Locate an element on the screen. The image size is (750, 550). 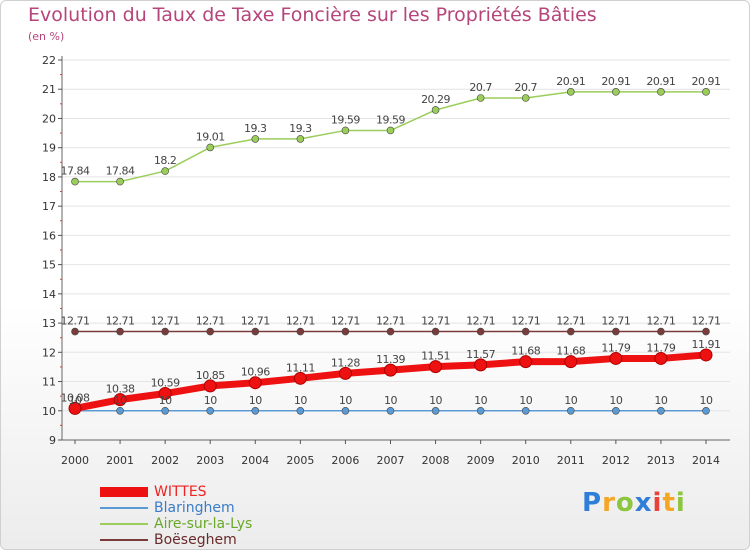
y-tick-label: 11 is located at coordinates (49, 382).